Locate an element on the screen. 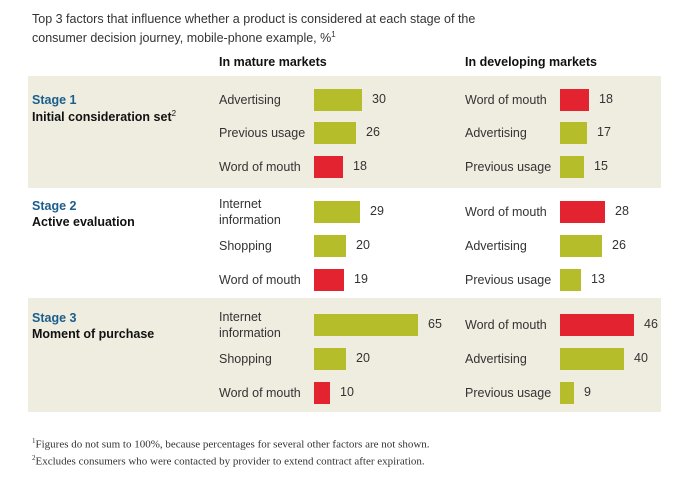 The image size is (689, 494). stage-1-developing-3-value-label: 15 is located at coordinates (601, 166).